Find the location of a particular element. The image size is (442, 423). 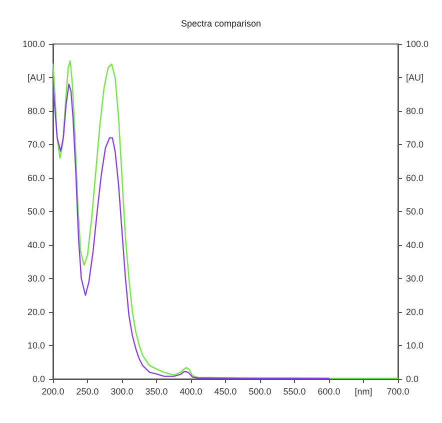

y-tick-label: 80.0 is located at coordinates (36, 111).